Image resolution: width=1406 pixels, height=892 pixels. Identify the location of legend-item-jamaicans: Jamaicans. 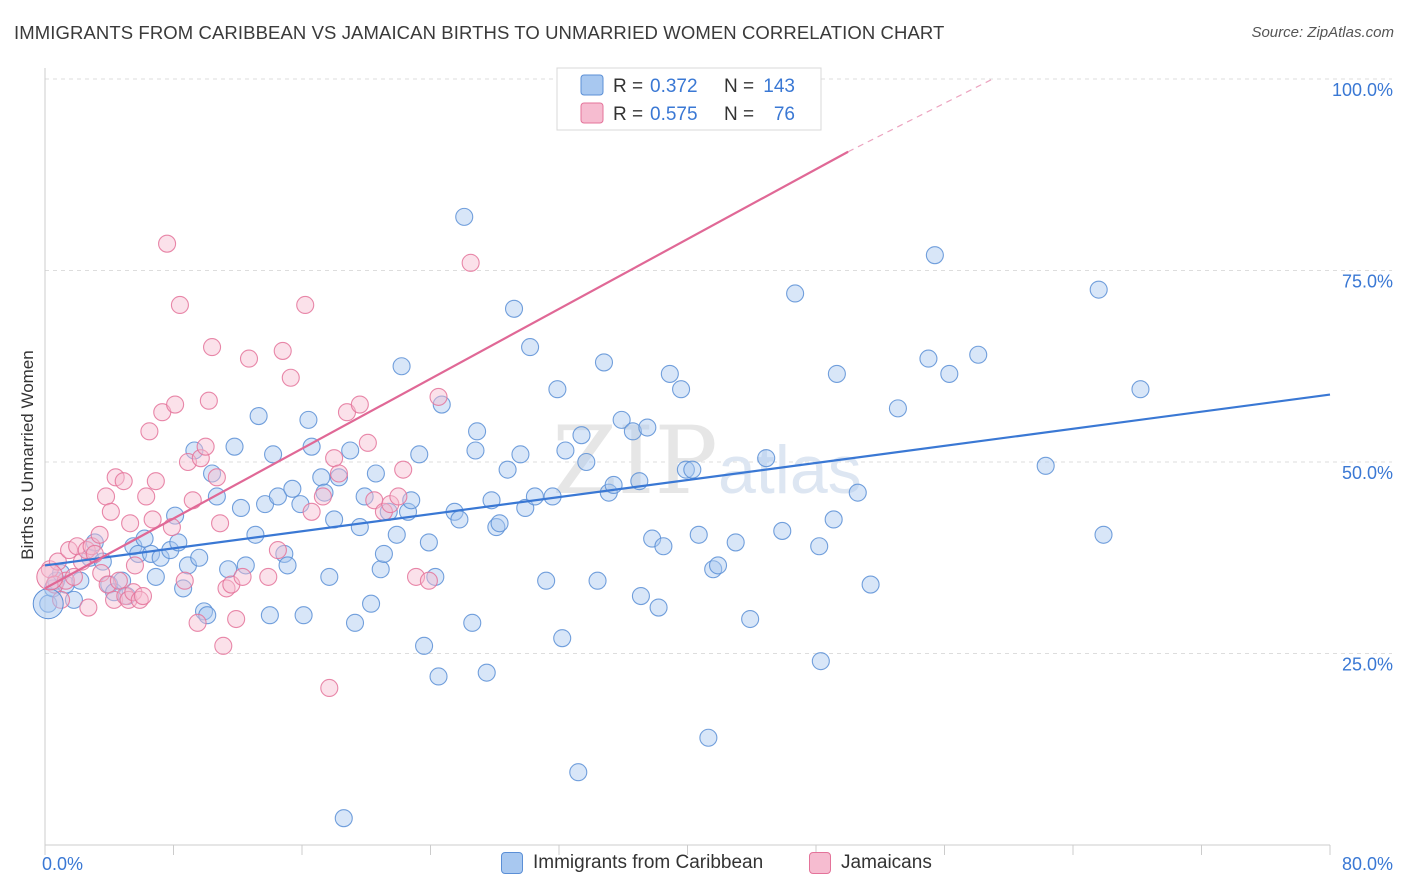
(870, 863).